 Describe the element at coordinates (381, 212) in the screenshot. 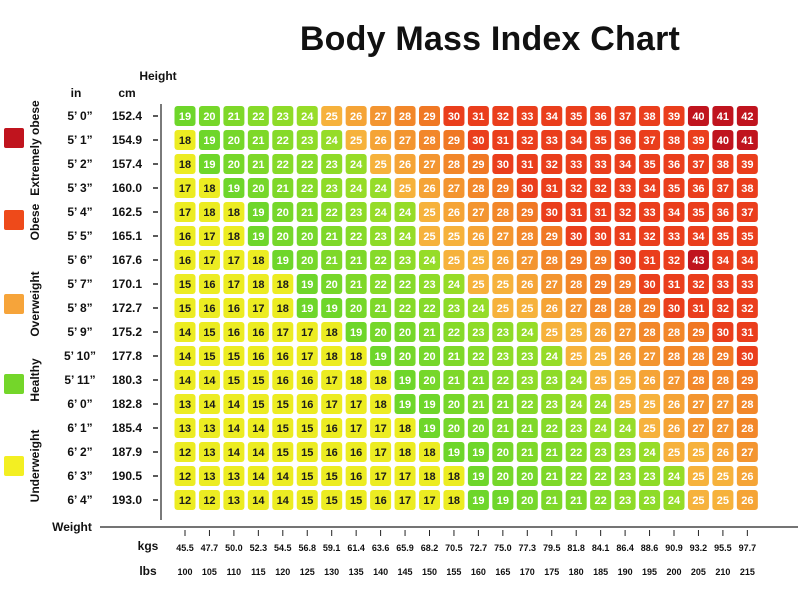

I see `bmi-cell: 24` at that location.